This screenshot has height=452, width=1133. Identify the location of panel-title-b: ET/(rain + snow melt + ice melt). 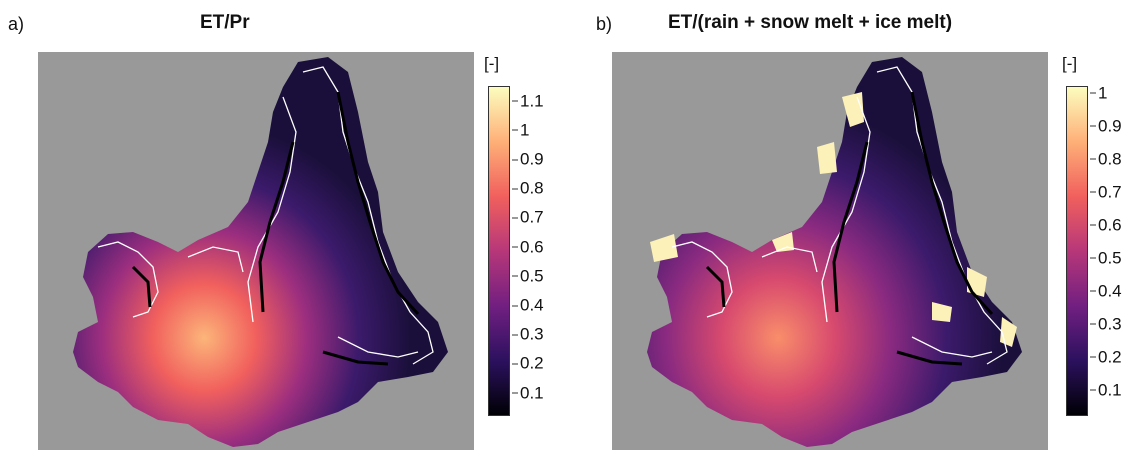
(810, 22).